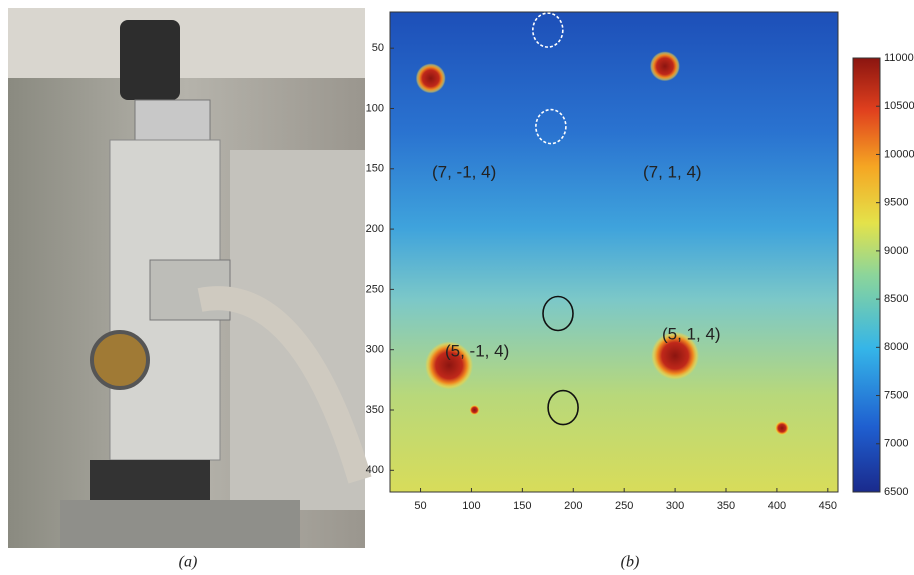 The width and height of the screenshot is (914, 575). I want to click on y-tick-label: 150, so click(375, 169).